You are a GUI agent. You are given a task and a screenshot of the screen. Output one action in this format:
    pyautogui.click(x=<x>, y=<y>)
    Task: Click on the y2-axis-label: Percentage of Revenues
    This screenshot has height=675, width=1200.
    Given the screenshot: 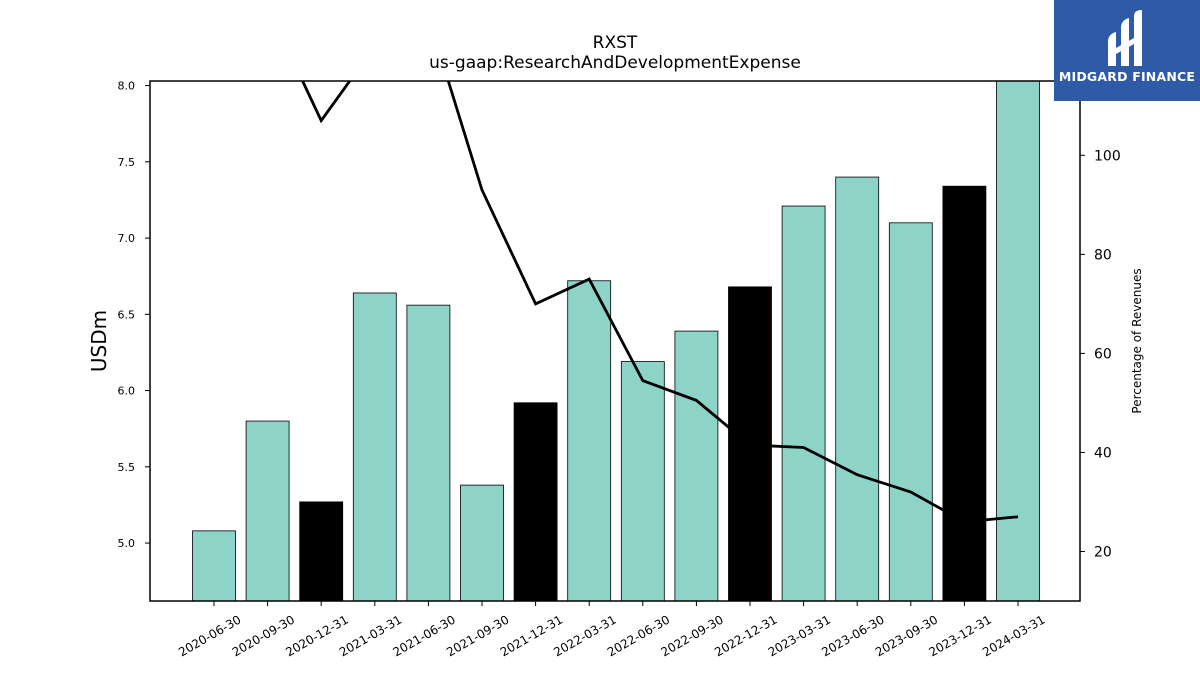 What is the action you would take?
    pyautogui.click(x=1137, y=340)
    